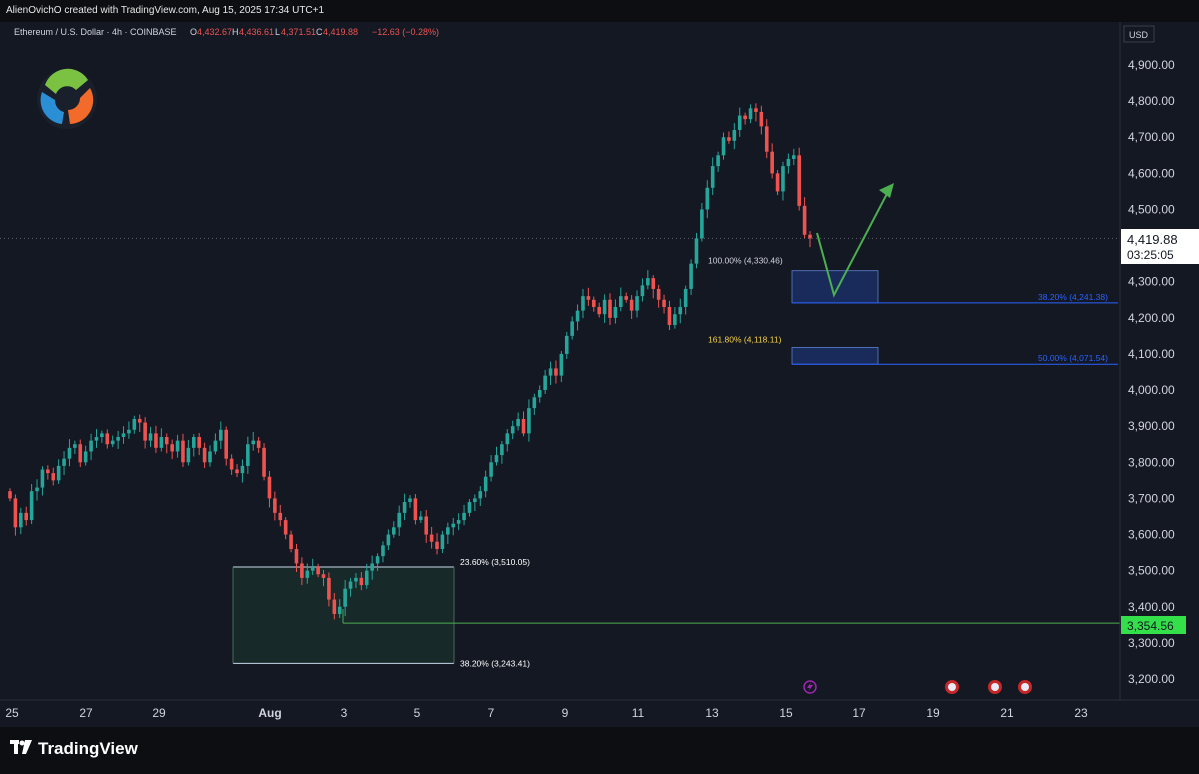  What do you see at coordinates (344, 713) in the screenshot?
I see `x-tick-label: 3` at bounding box center [344, 713].